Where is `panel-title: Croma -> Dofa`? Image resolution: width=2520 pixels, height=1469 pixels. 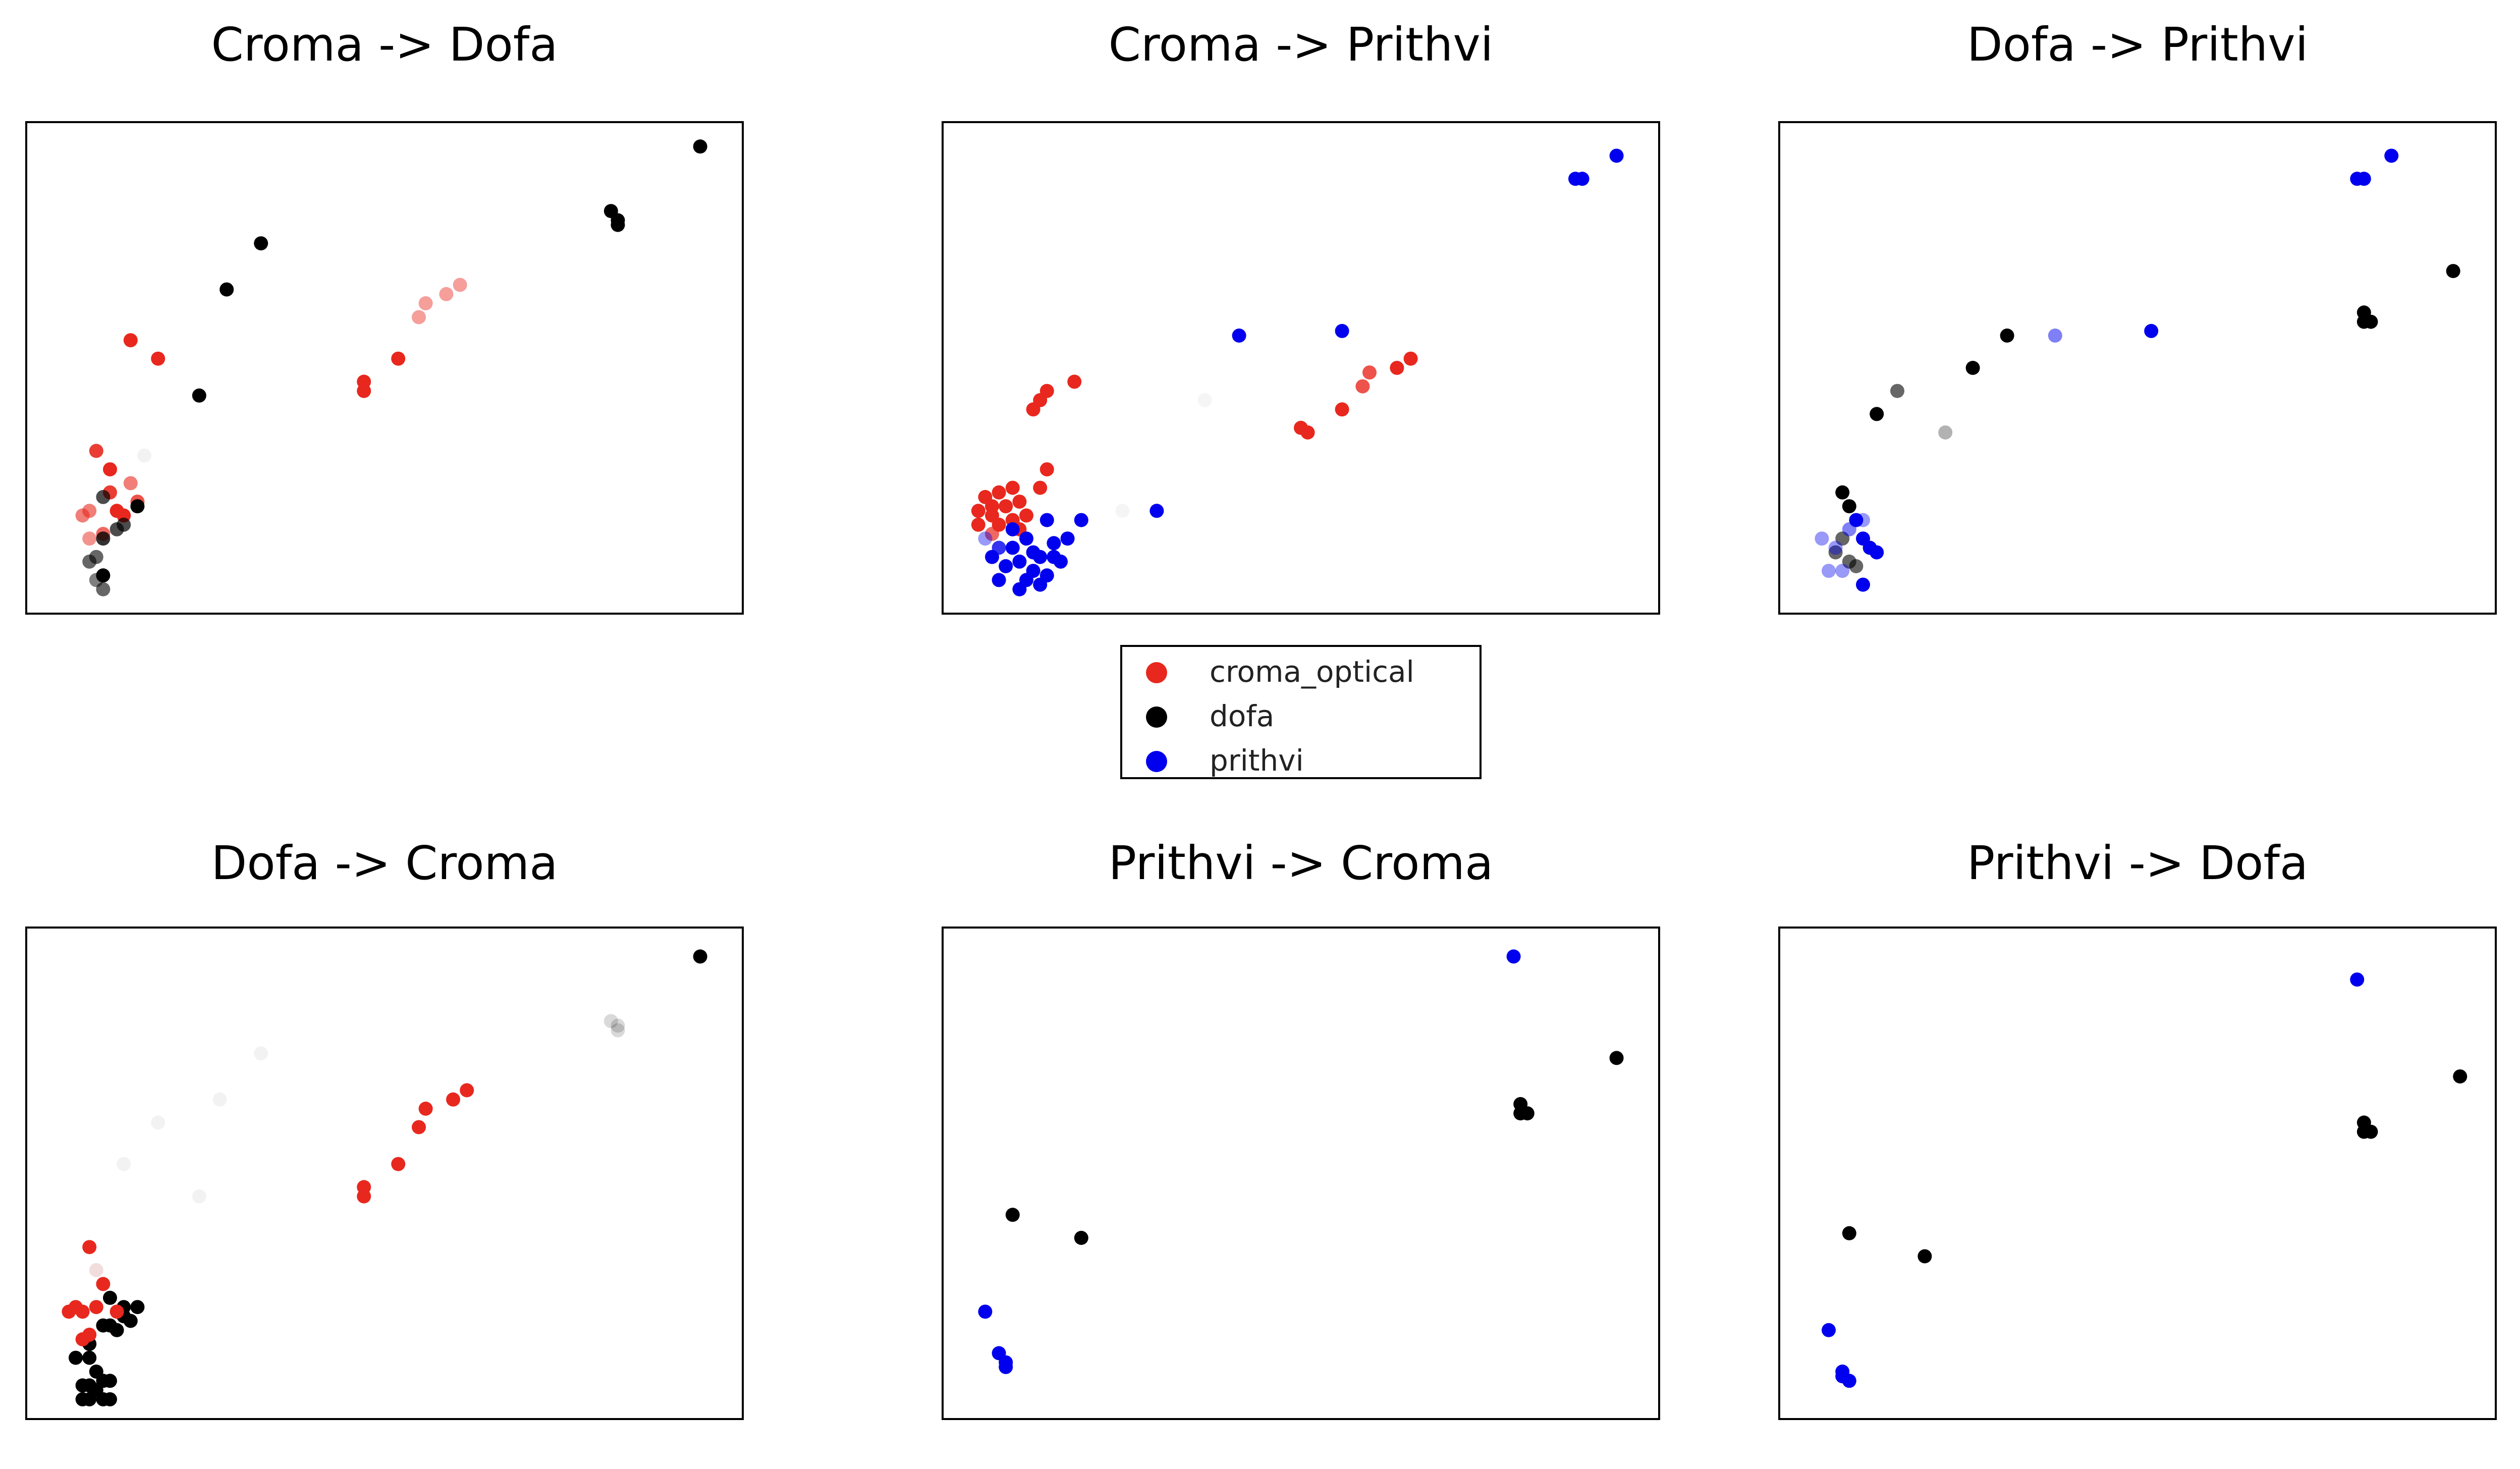
panel-title: Croma -> Dofa is located at coordinates (384, 45).